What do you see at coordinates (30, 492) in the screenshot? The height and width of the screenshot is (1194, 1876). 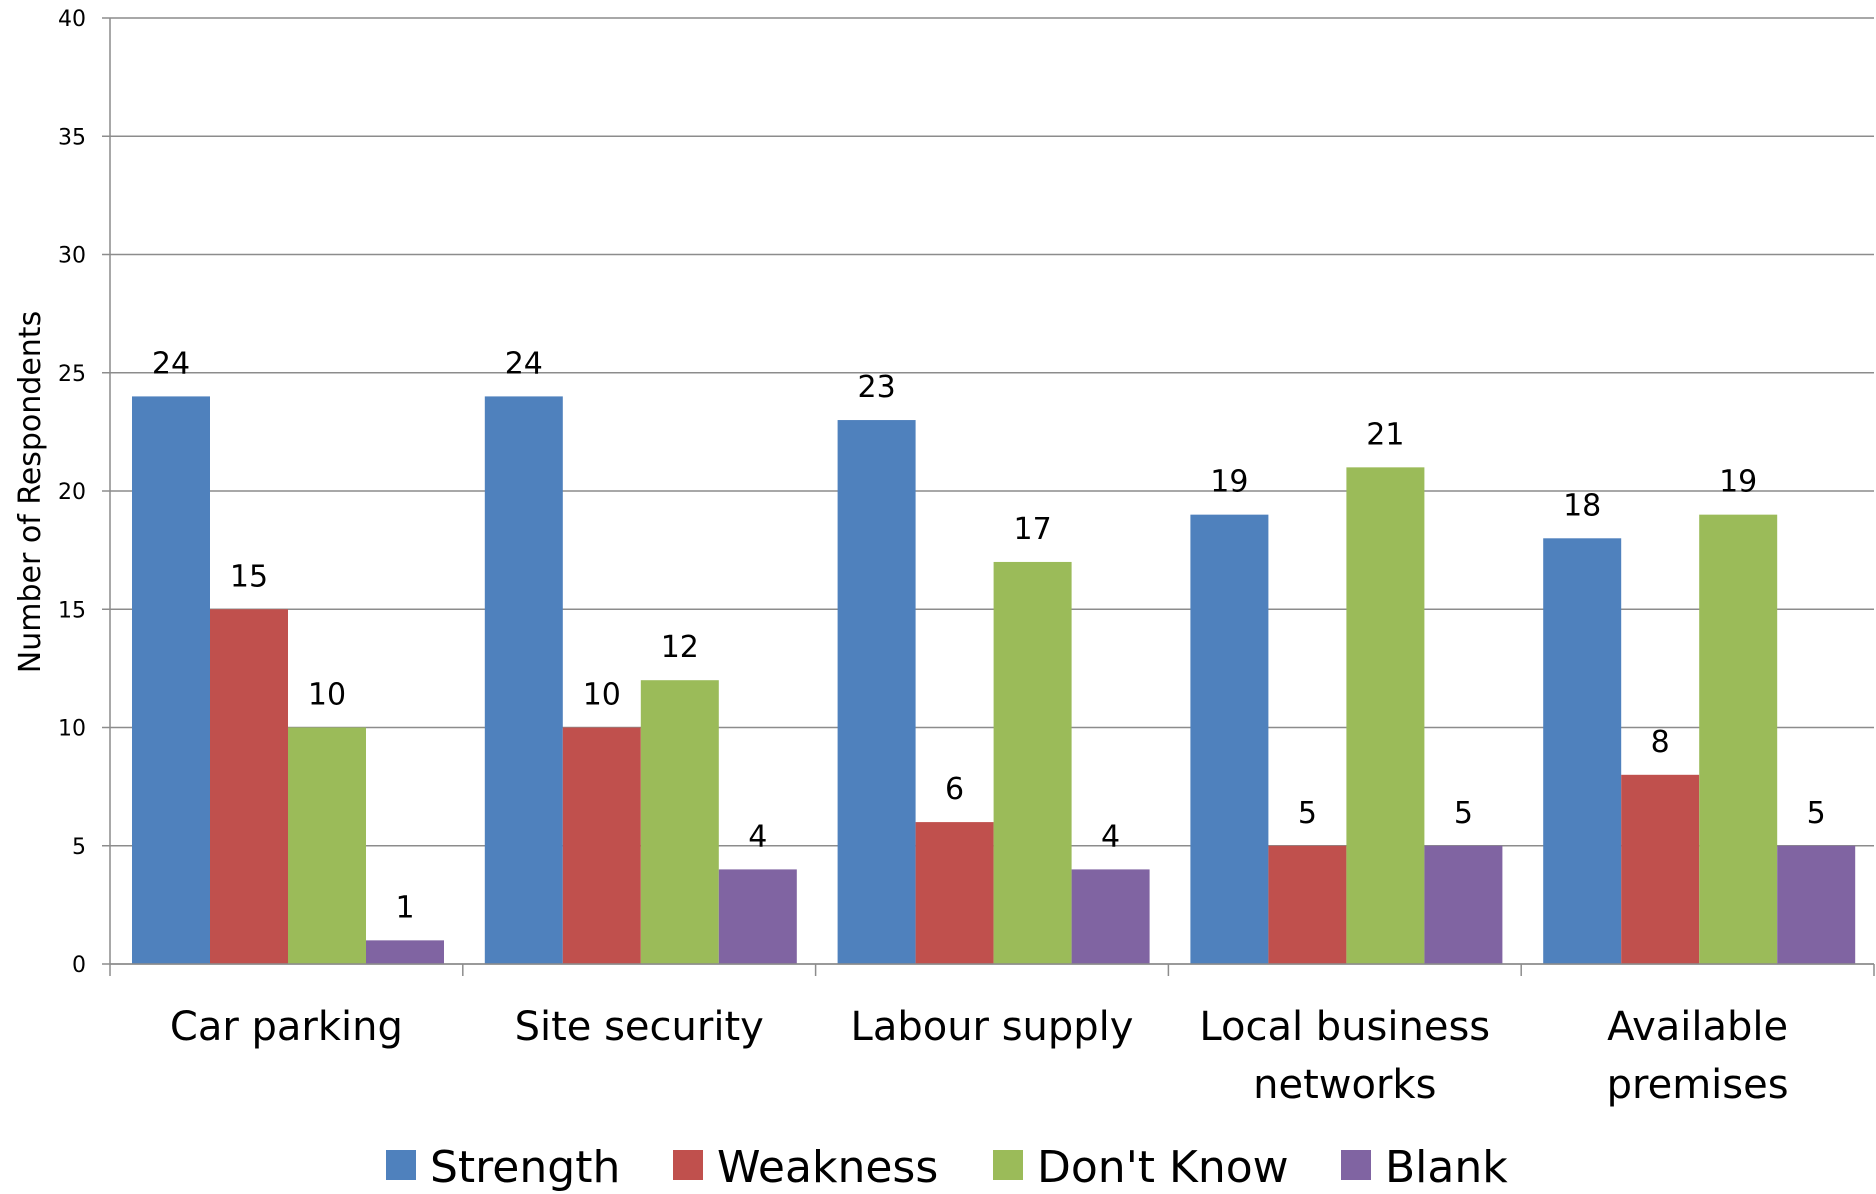 I see `y-axis-title: Number of Respondents` at bounding box center [30, 492].